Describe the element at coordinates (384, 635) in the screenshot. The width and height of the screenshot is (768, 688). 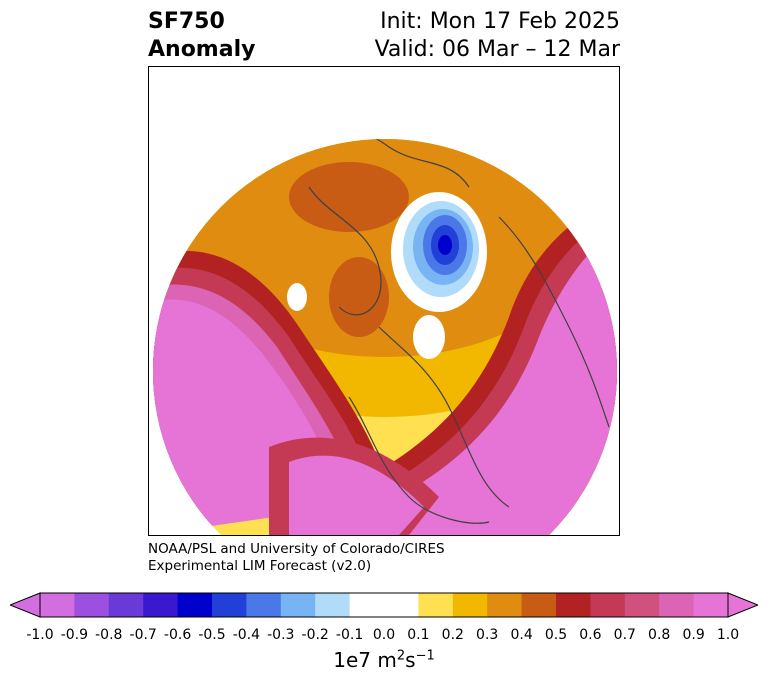
I see `colorbar-tick-label: 0.0` at that location.